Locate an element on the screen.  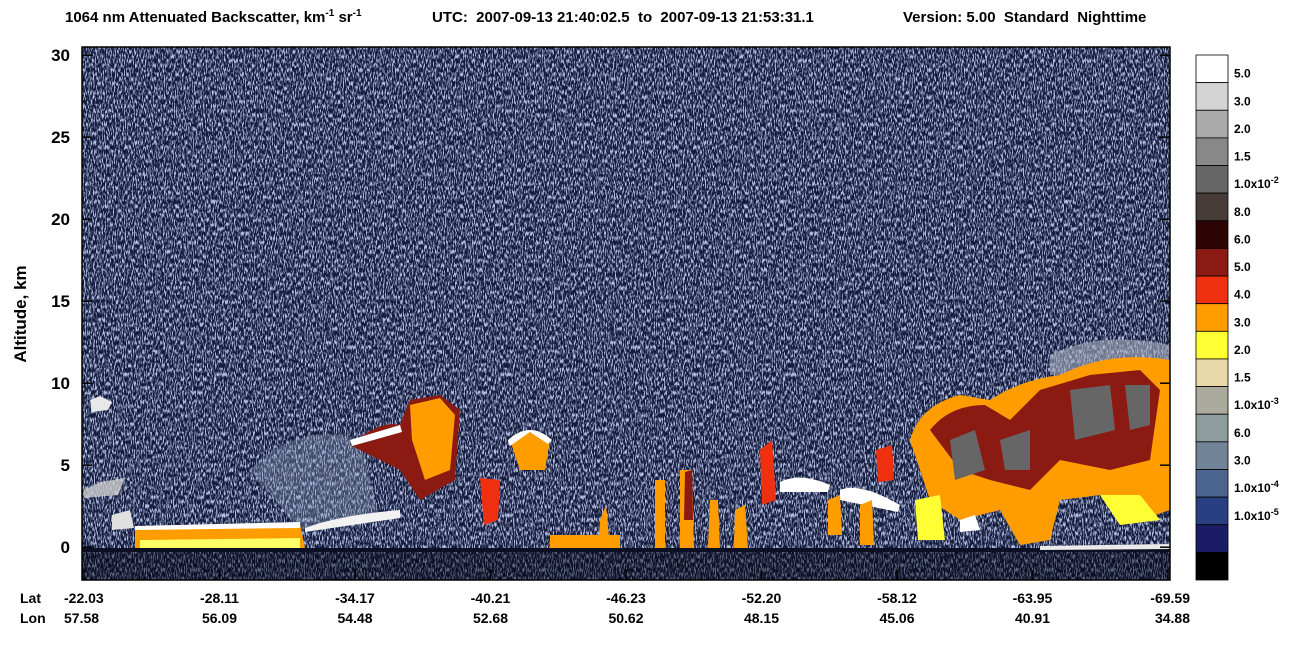
lat-label: -63.95 is located at coordinates (1033, 598).